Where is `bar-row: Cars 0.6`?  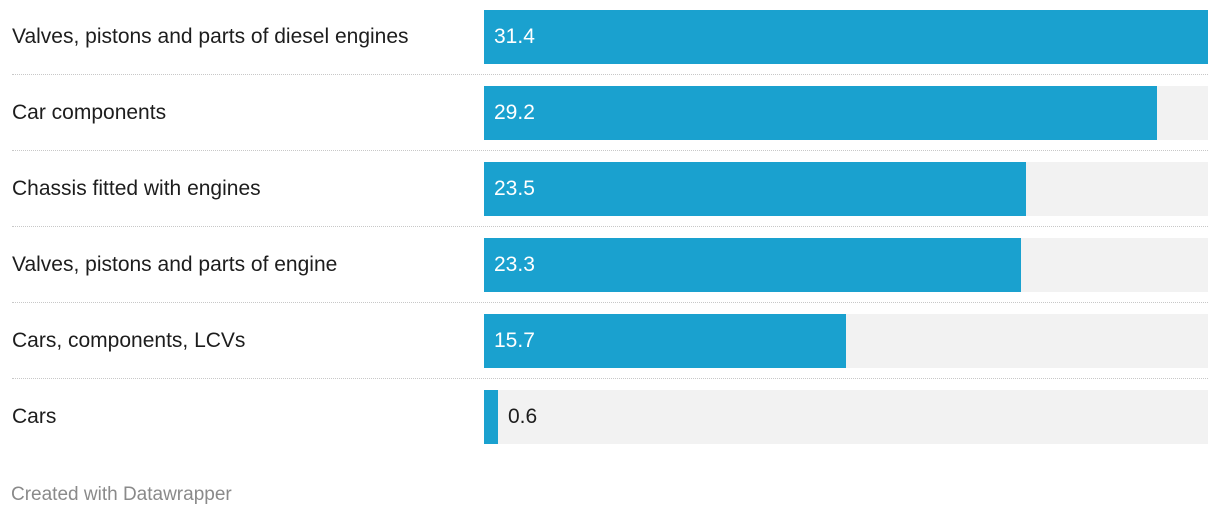 bar-row: Cars 0.6 is located at coordinates (610, 428).